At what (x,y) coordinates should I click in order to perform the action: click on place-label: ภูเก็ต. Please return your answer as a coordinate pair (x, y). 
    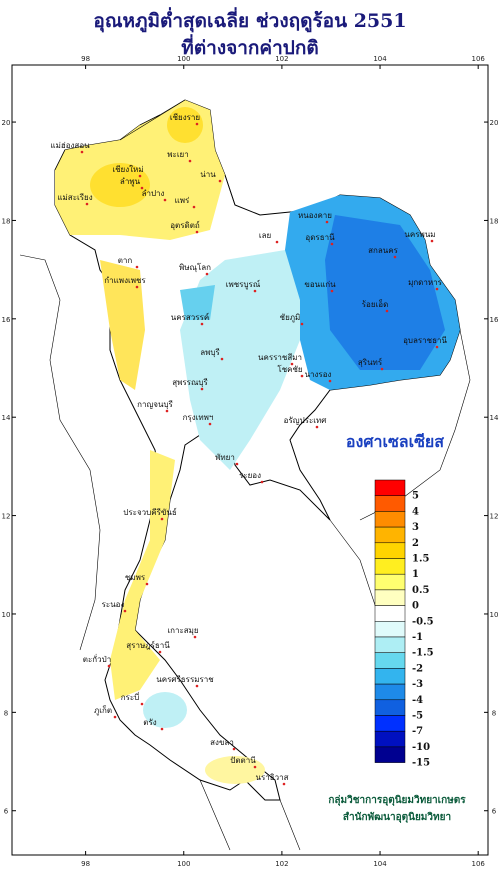
    Looking at the image, I should click on (103, 710).